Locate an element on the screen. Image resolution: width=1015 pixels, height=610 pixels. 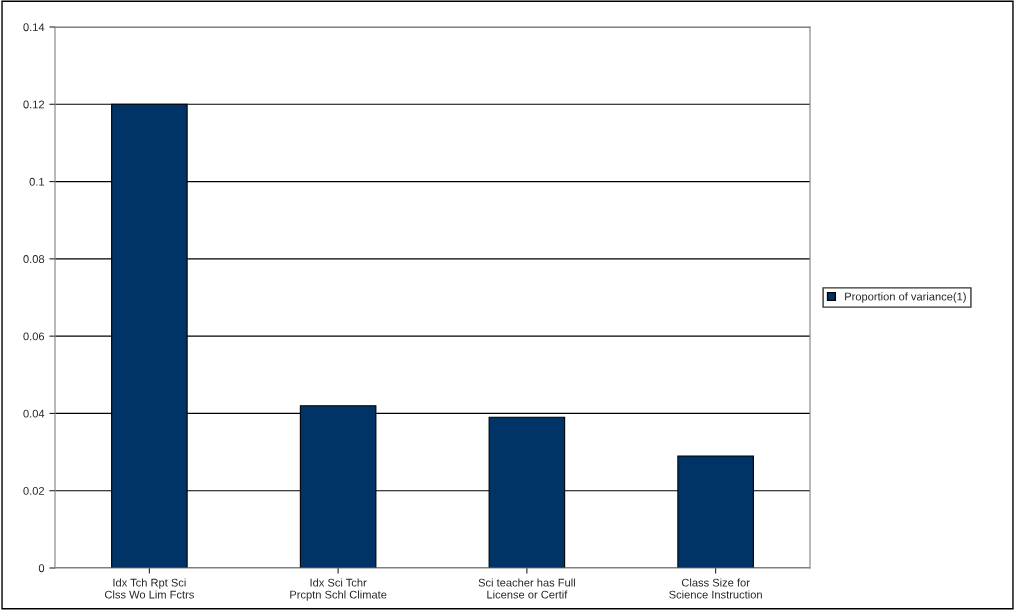
x-tick-label: Sci teacher has Full License or Certif is located at coordinates (526, 588).